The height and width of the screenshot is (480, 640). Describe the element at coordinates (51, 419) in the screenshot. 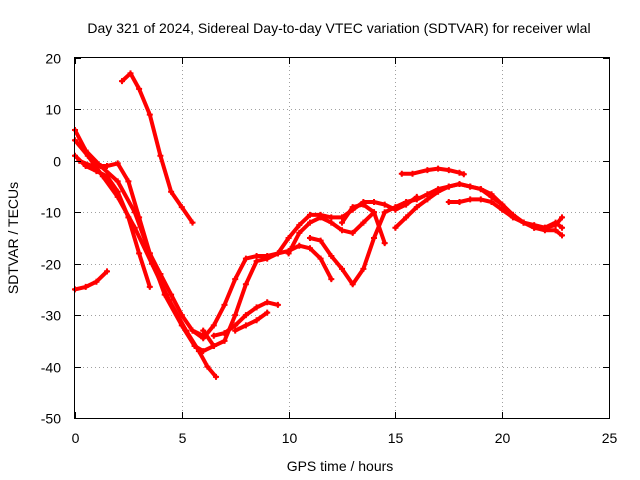

I see `y-tick-label: -50` at that location.